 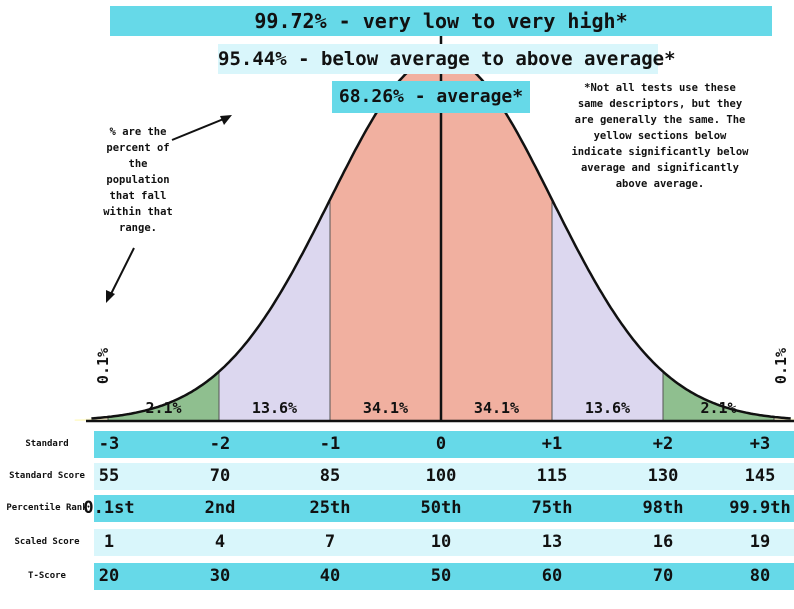 What do you see at coordinates (109, 476) in the screenshot?
I see `score-cell: 55` at bounding box center [109, 476].